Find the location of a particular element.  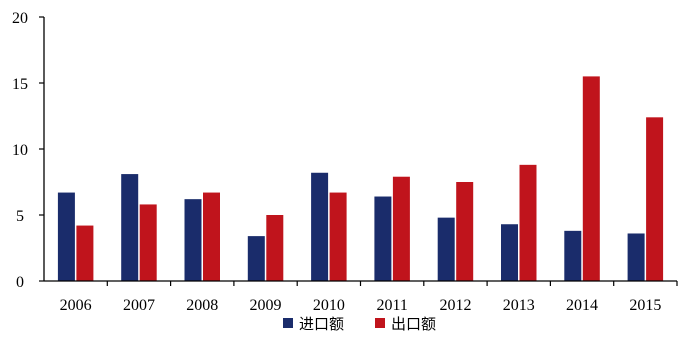

y-axis: 0 5 10 15 20 is located at coordinates (28, 150).